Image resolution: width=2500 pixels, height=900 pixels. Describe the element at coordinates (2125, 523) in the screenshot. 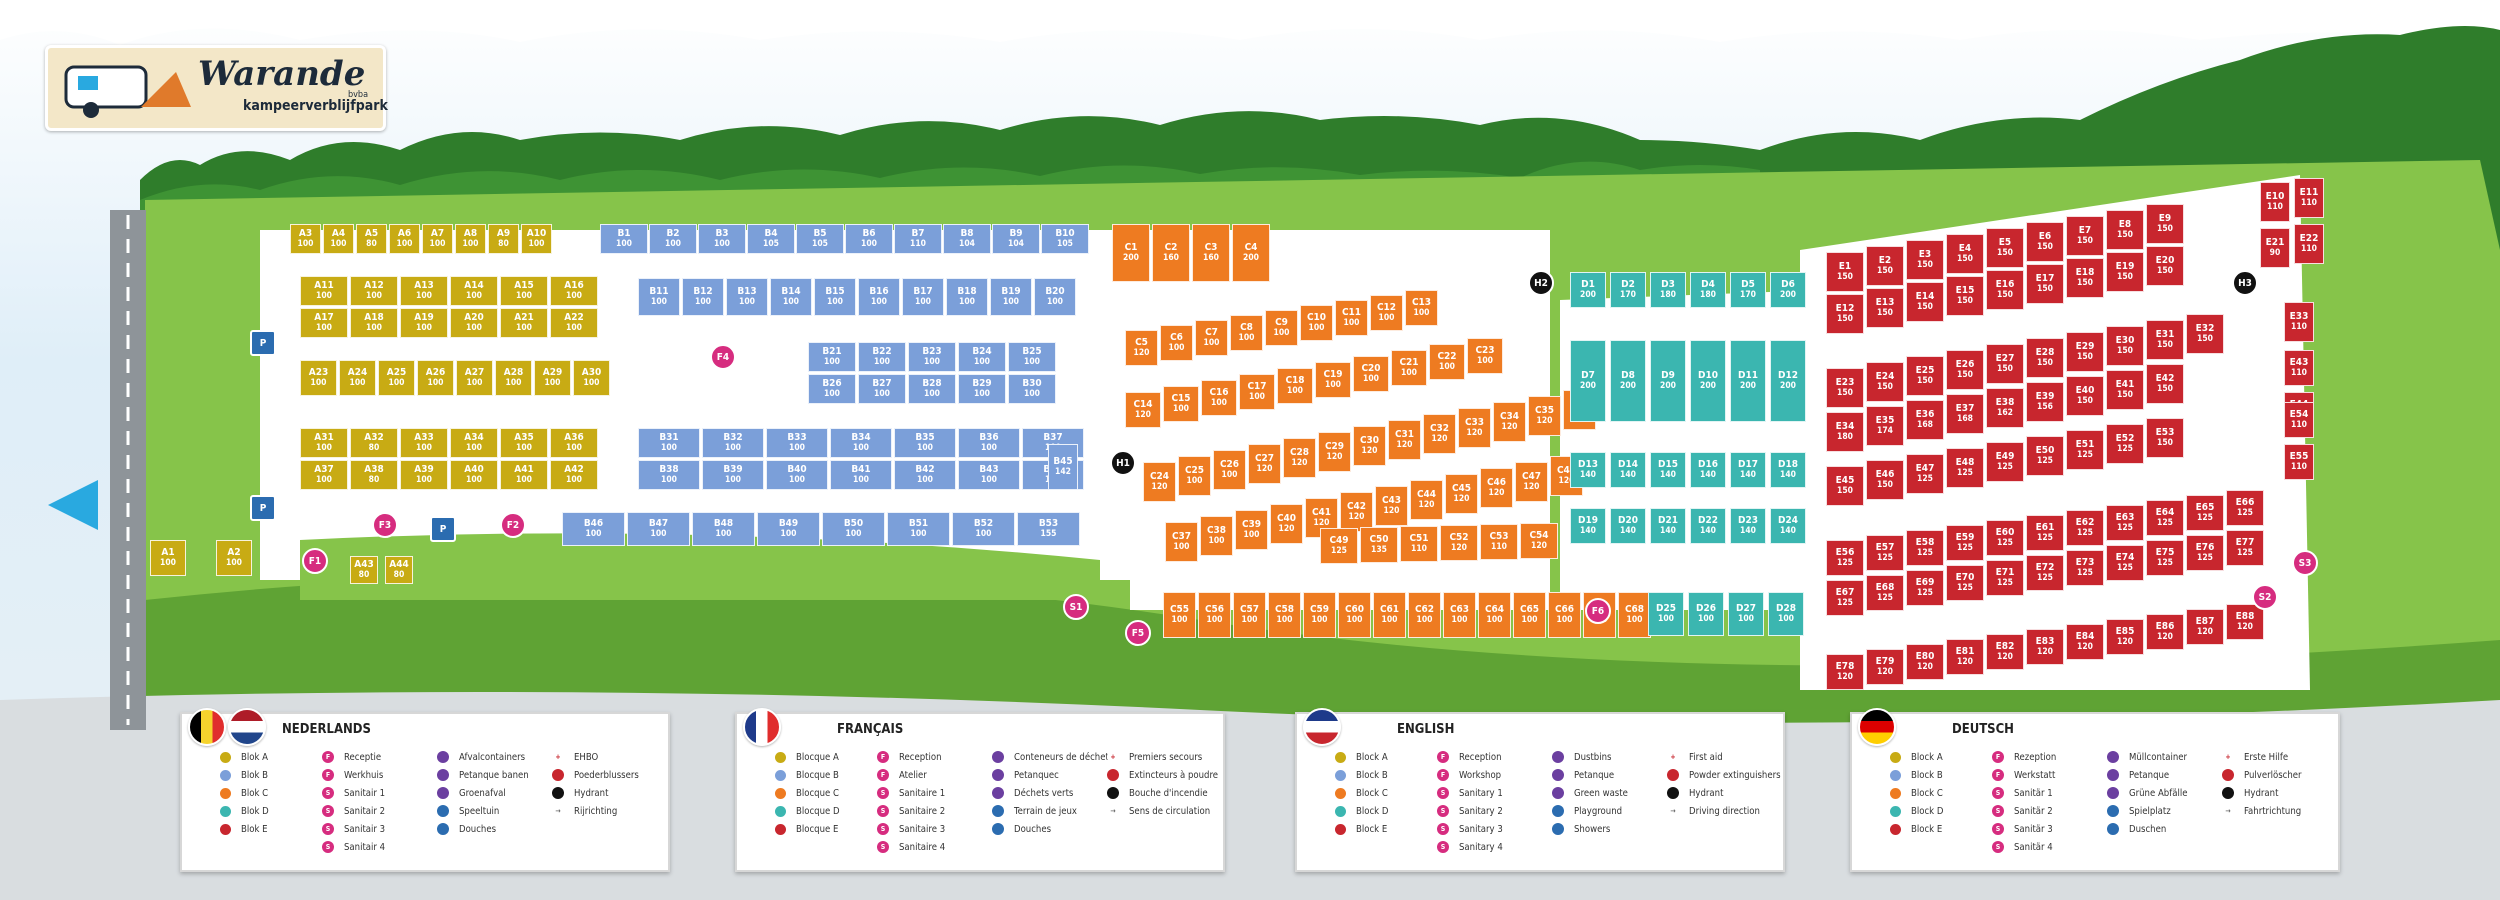

I see `plot-e63: E63 125` at that location.